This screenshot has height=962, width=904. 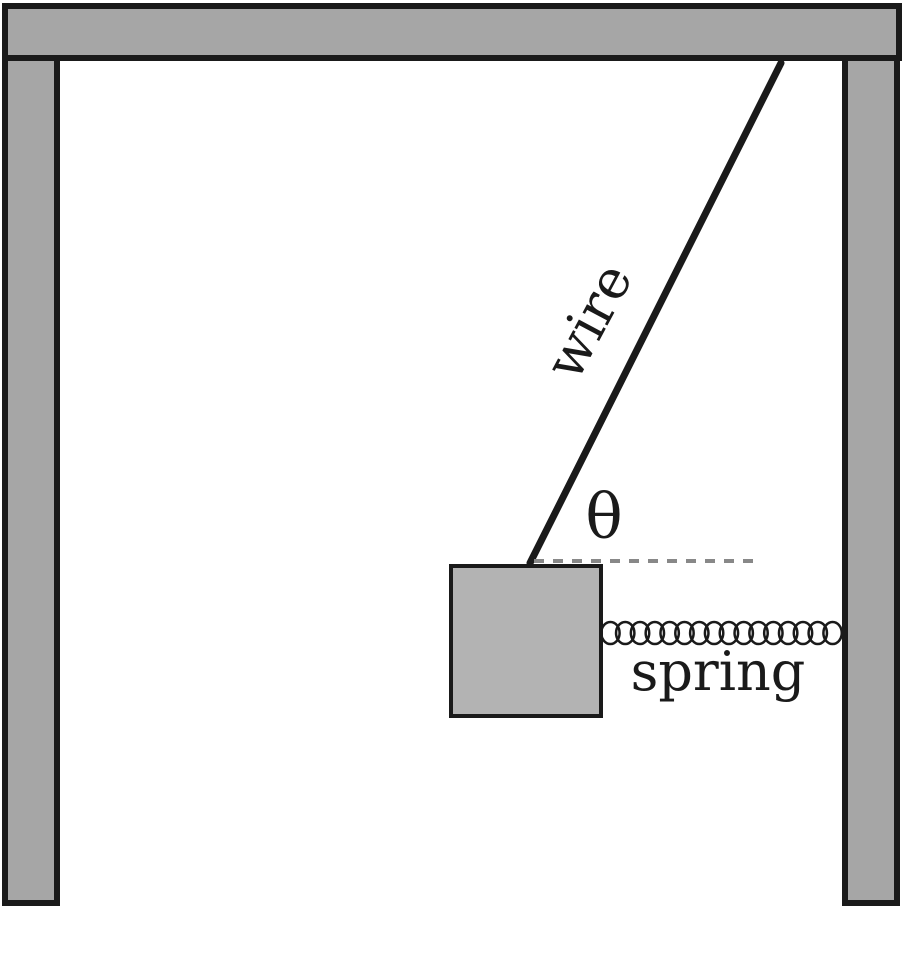 I want to click on right-wall, so click(x=871, y=480).